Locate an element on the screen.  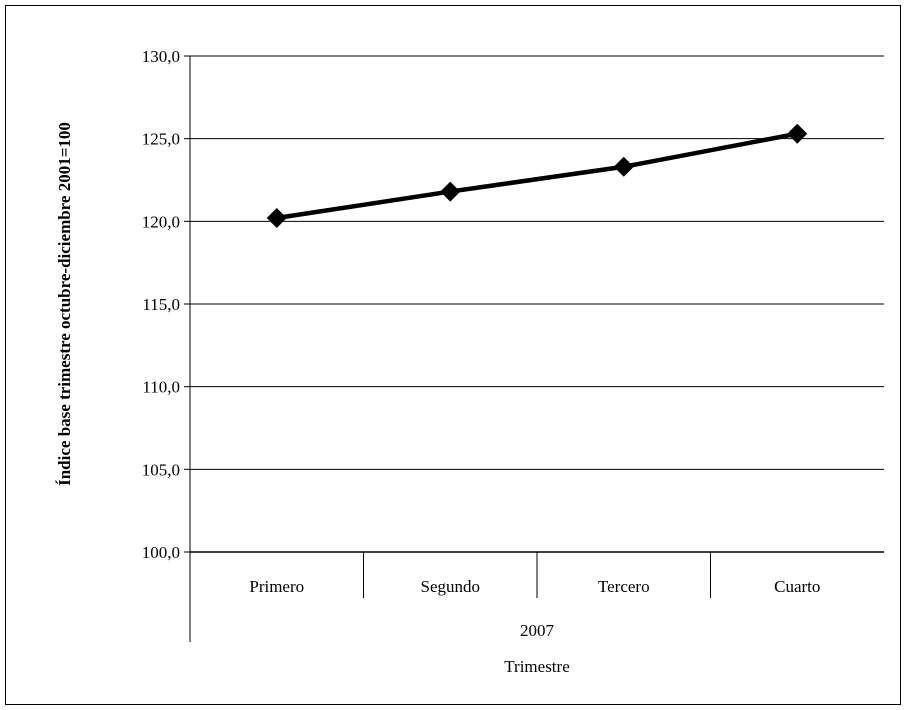
y-tick-label: 100,0 is located at coordinates (161, 552).